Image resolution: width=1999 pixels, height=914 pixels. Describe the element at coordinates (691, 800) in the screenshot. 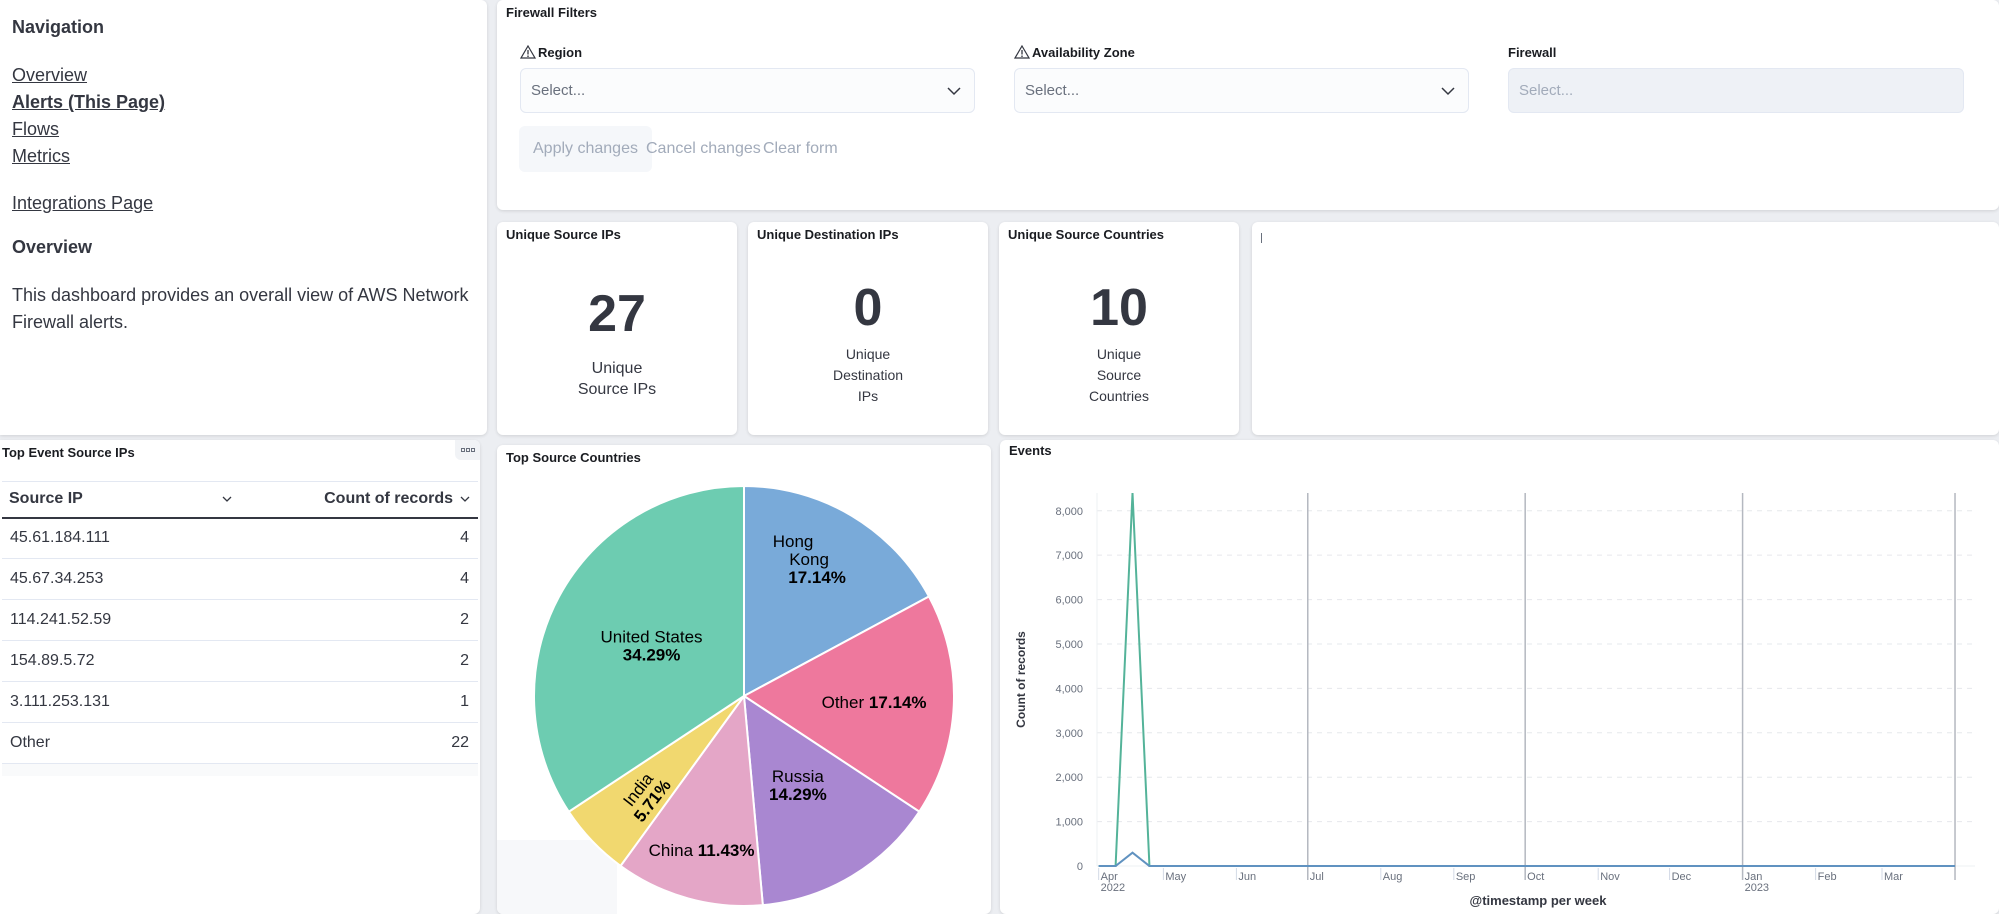

I see `pie-slice-china` at that location.